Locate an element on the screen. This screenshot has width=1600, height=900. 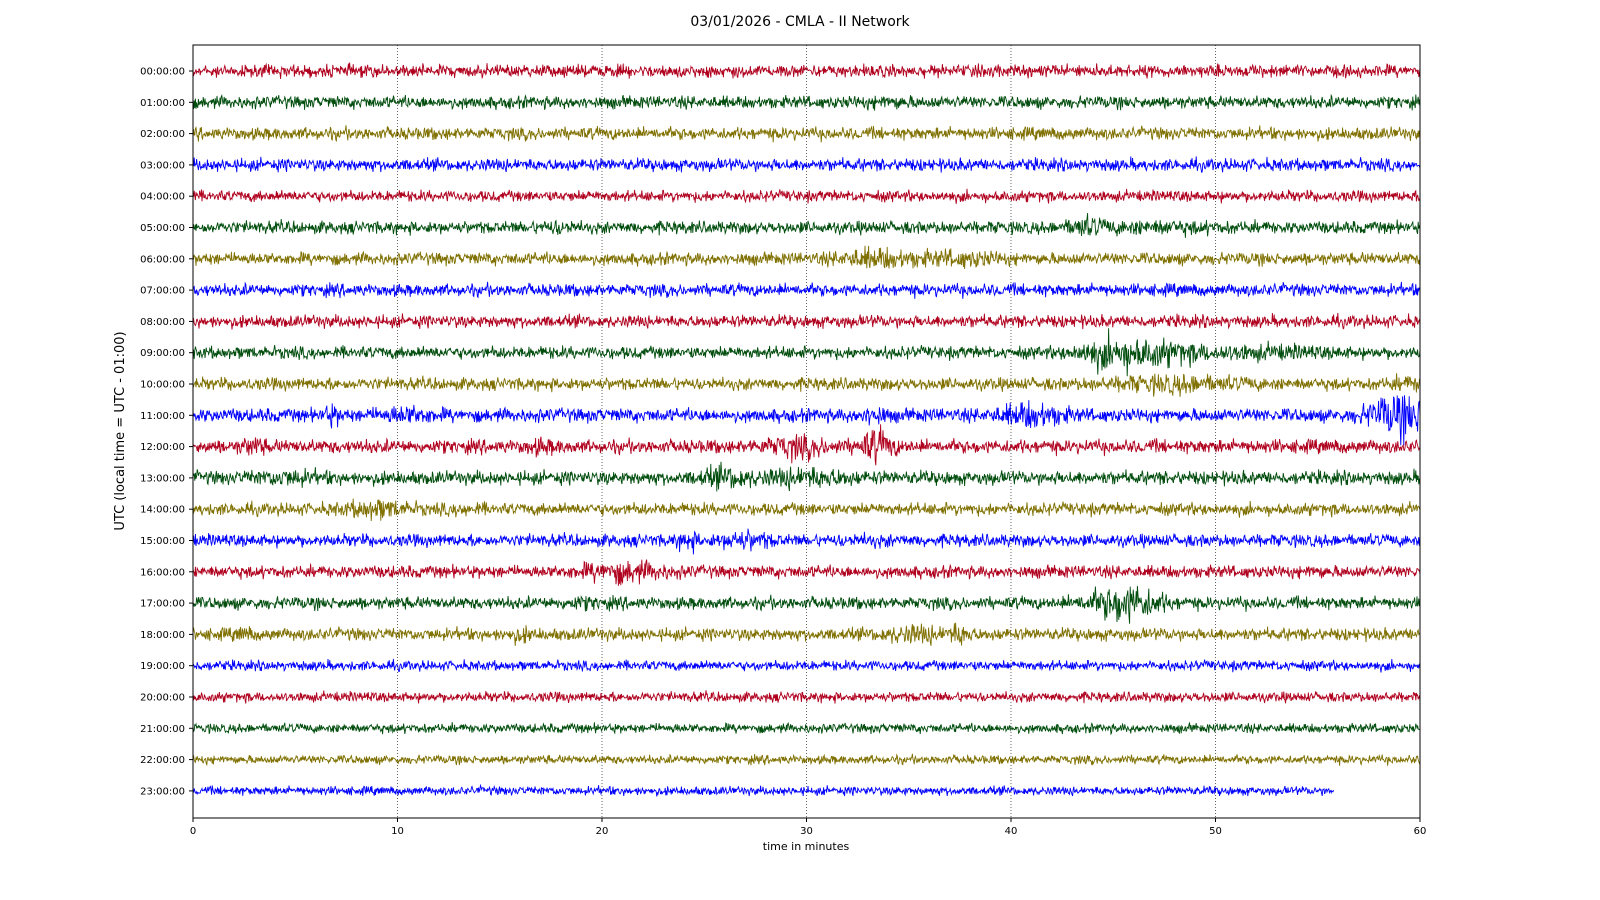
y-tick-label: 08:00:00 is located at coordinates (162, 322).